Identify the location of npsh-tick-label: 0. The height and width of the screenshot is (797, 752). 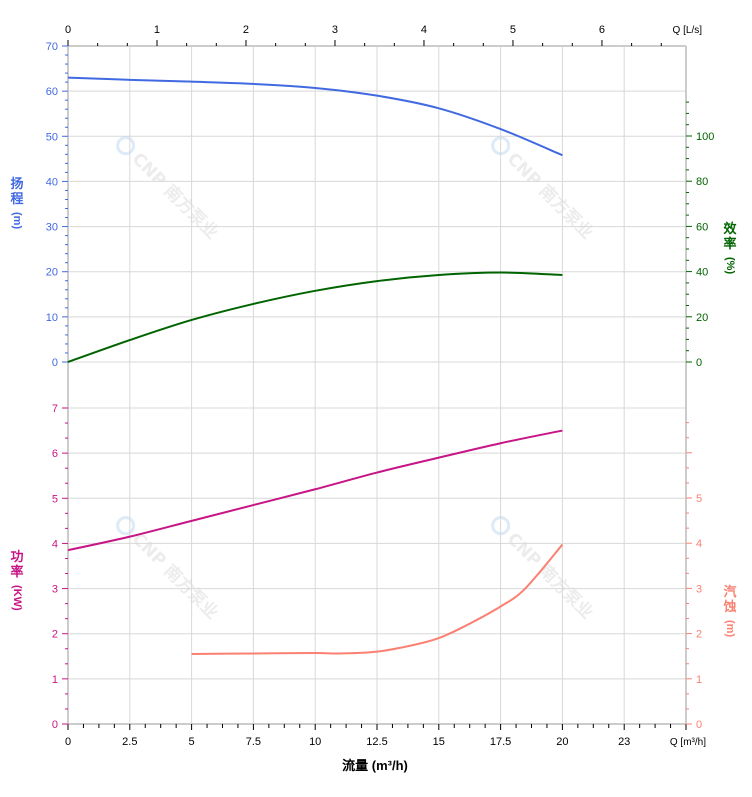
(699, 725).